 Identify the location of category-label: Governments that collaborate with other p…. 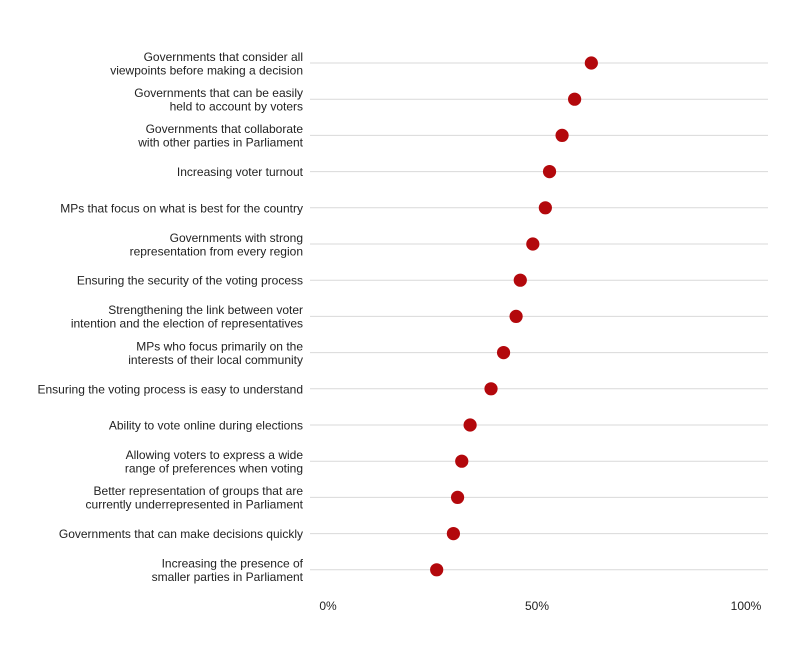
(220, 136).